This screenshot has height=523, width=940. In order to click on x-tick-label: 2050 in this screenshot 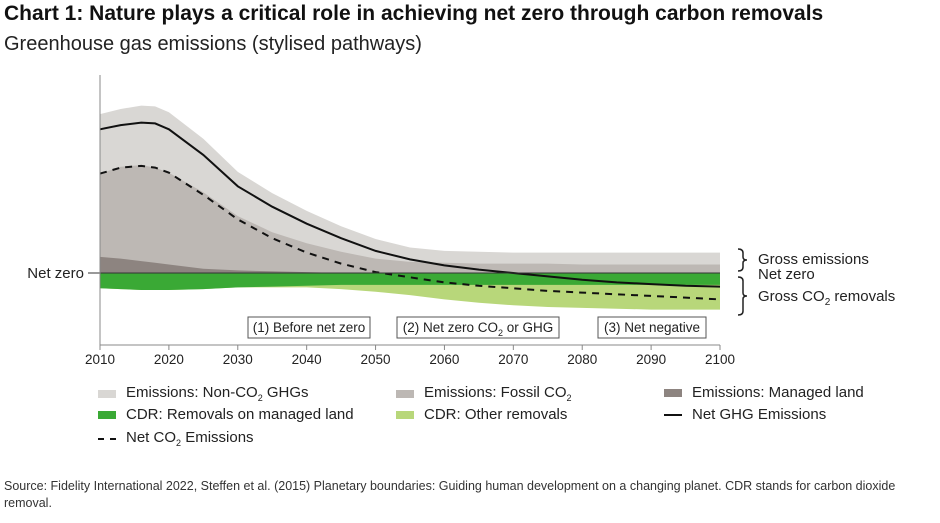, I will do `click(376, 359)`.